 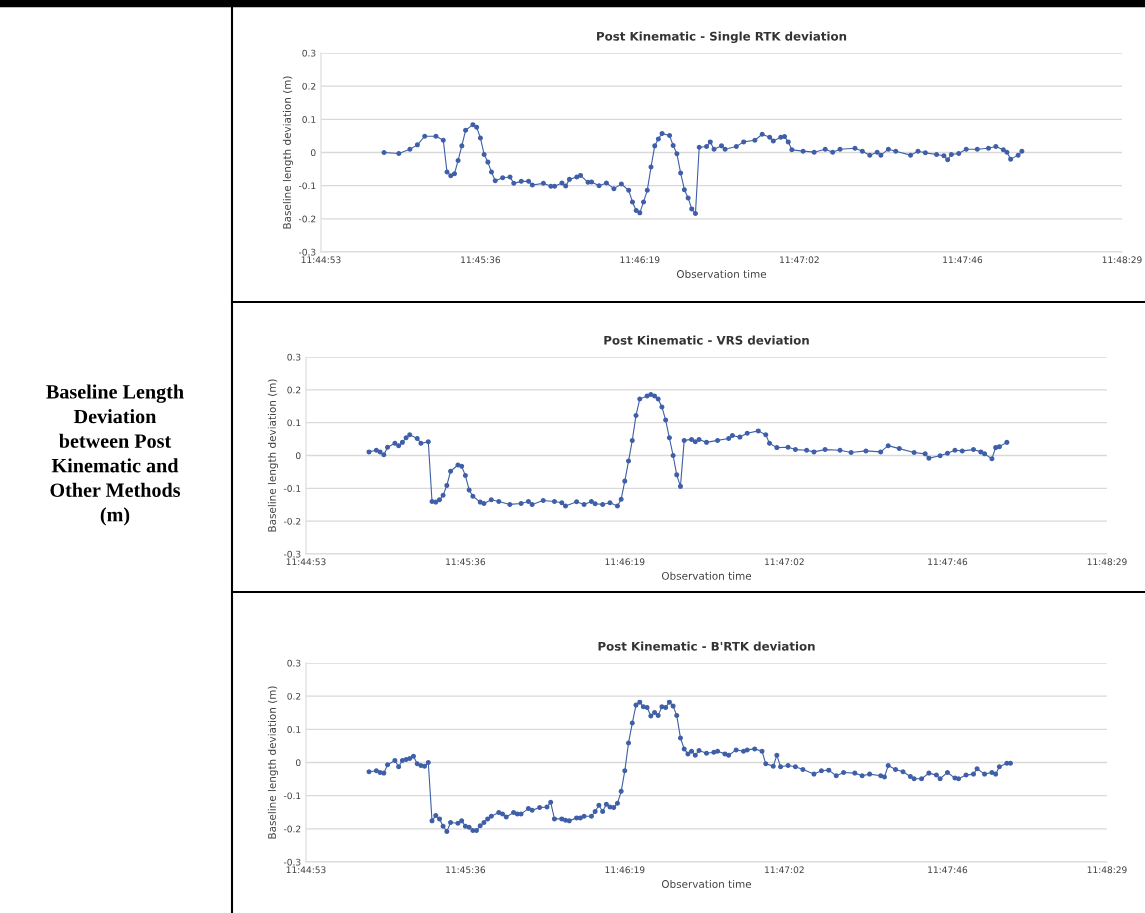 I want to click on chart-title: Post Kinematic - Single RTK deviation, so click(x=722, y=37).